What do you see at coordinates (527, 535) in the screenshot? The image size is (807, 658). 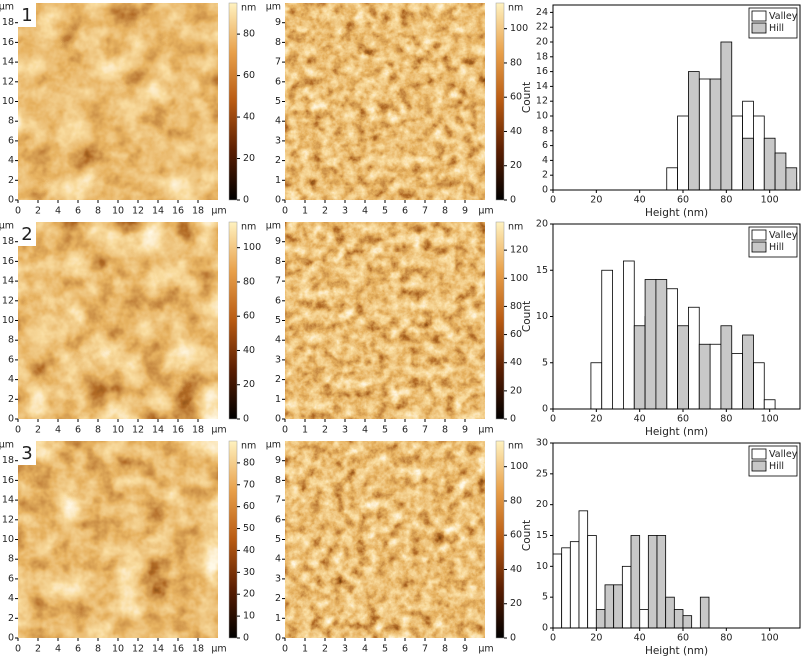 I see `y-axis-label: Count` at bounding box center [527, 535].